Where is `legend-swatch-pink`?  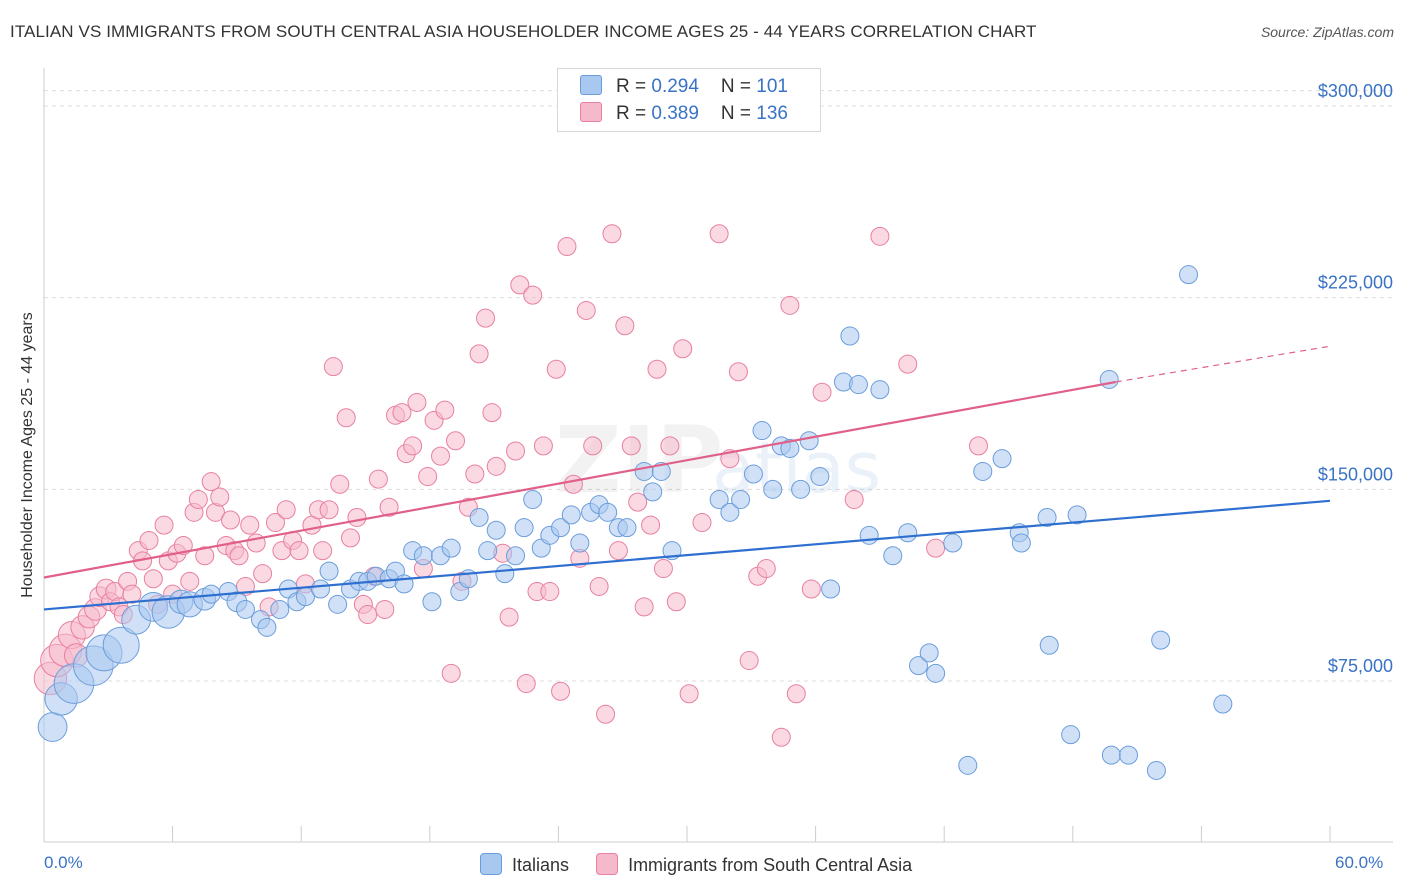
legend-swatch-pink is located at coordinates (591, 112).